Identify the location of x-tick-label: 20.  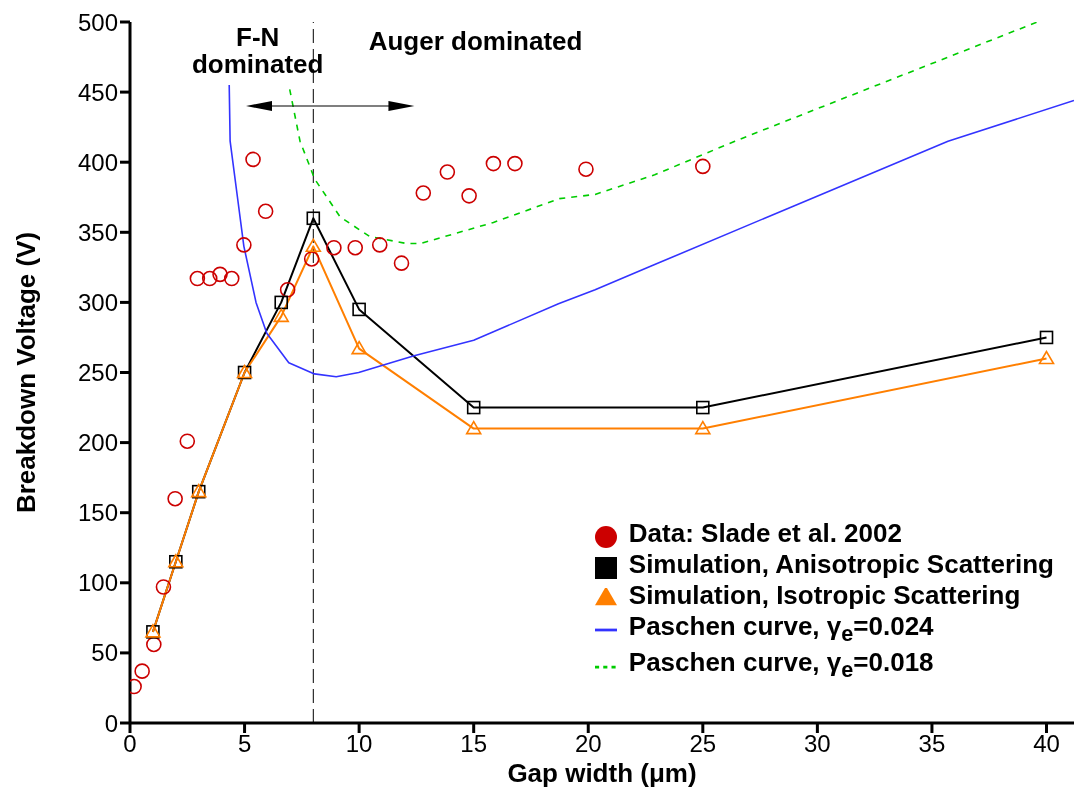
(588, 744).